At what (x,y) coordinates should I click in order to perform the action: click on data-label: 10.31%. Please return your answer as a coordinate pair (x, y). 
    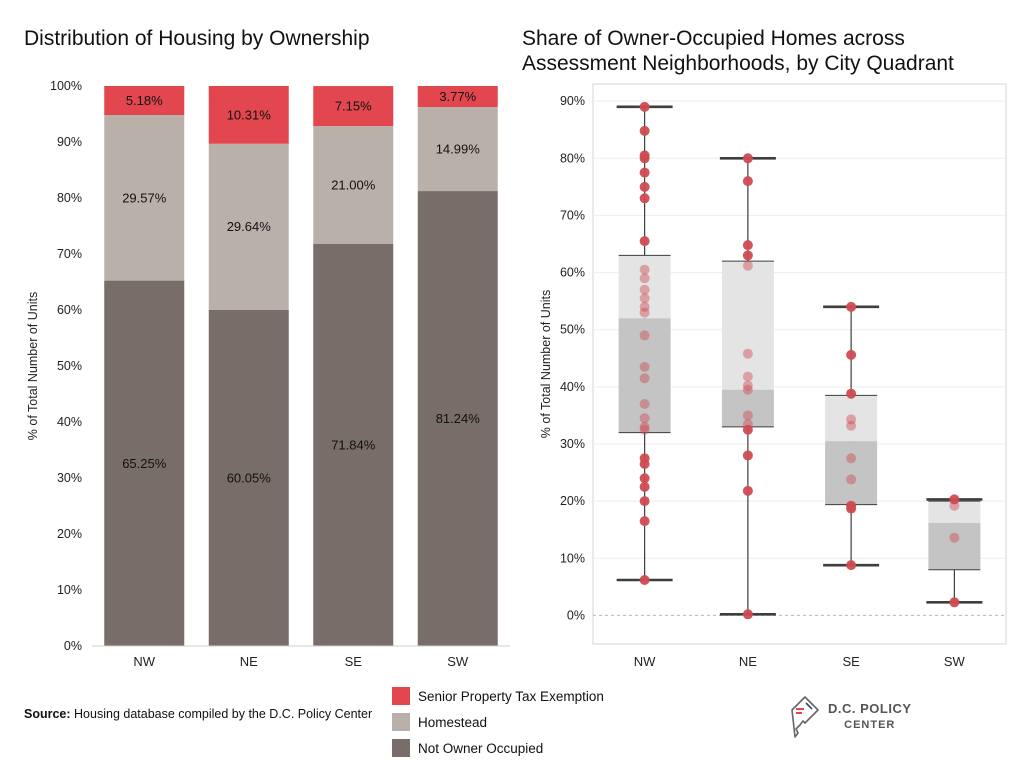
    Looking at the image, I should click on (249, 114).